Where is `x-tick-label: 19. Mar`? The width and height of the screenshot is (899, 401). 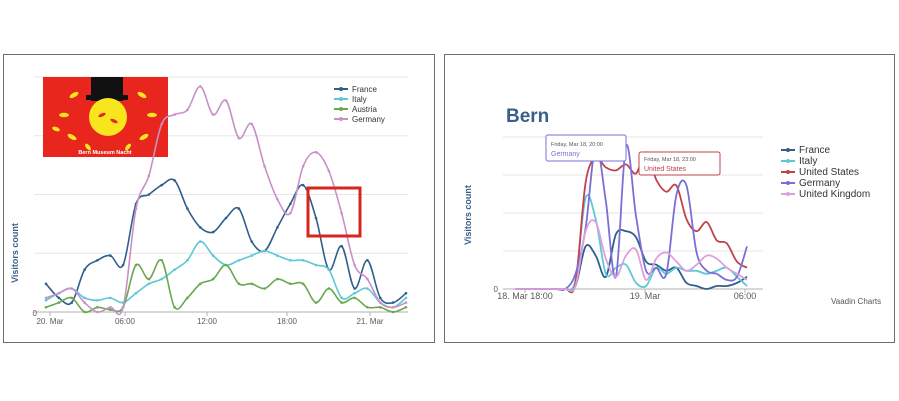
x-tick-label: 19. Mar is located at coordinates (645, 296).